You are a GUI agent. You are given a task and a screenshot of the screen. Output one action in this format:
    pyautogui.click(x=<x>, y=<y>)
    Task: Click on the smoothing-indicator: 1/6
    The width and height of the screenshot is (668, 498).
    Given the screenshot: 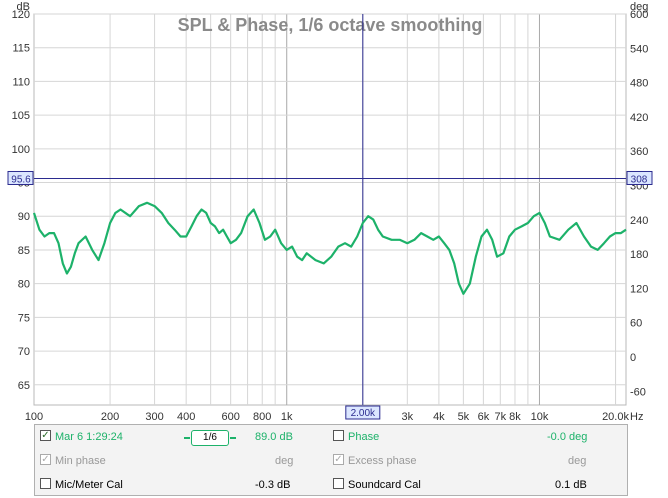 What is the action you would take?
    pyautogui.click(x=210, y=438)
    